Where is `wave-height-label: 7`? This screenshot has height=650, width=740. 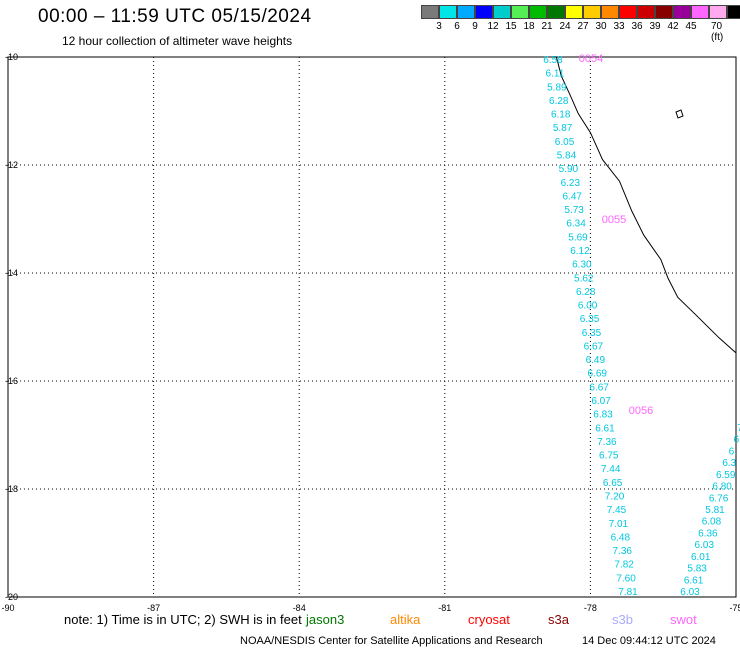
wave-height-label: 7 is located at coordinates (738, 428).